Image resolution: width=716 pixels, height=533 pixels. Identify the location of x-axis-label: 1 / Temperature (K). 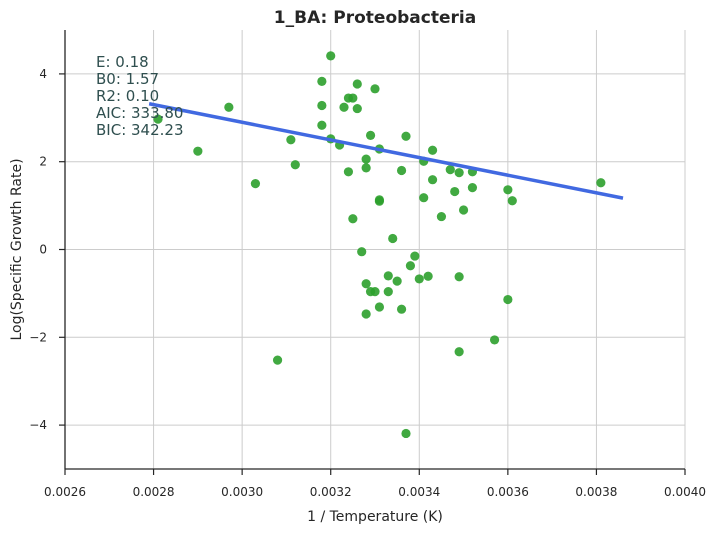
(375, 517).